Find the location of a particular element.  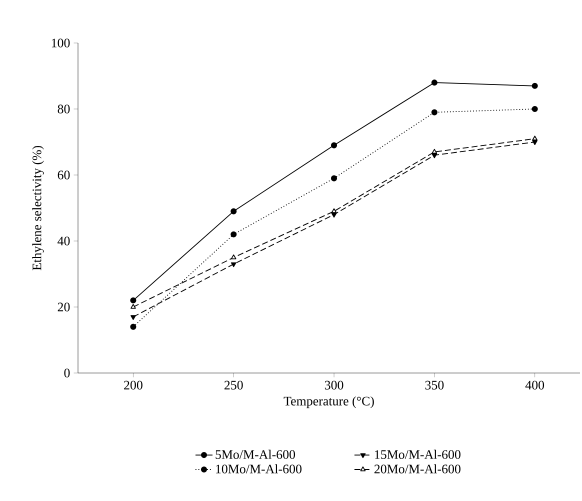

legend-label: 15Mo/M-Al-600 is located at coordinates (417, 454).